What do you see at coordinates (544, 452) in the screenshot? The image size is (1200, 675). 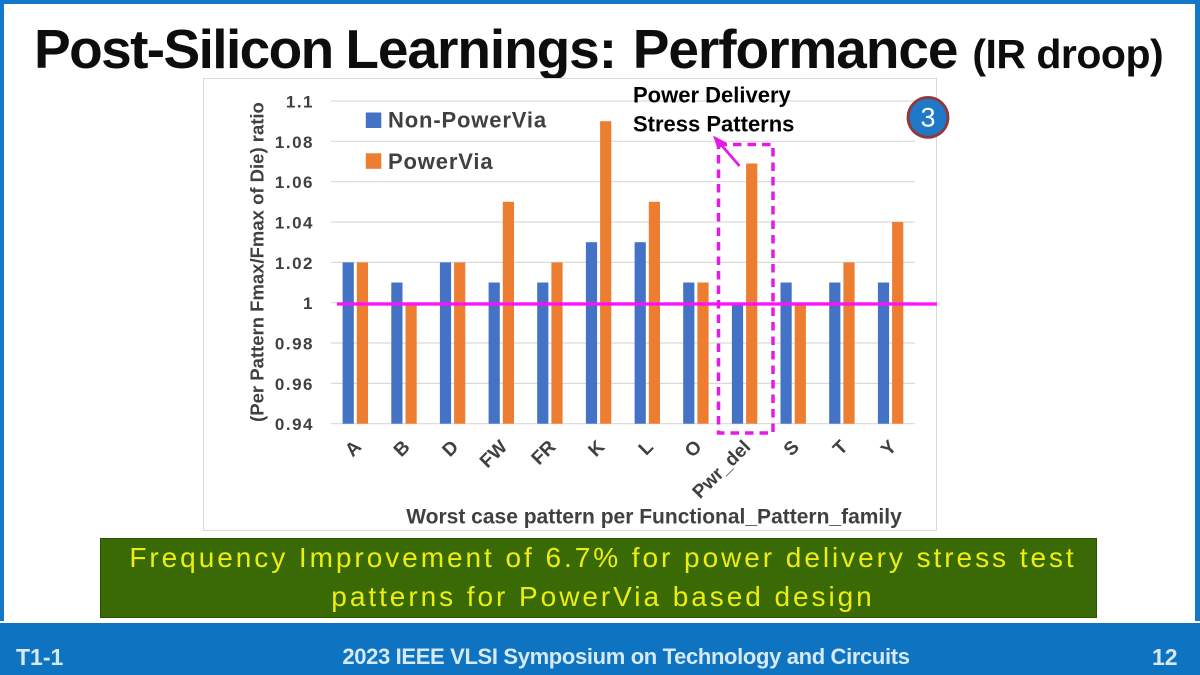 I see `svg-text: FR` at bounding box center [544, 452].